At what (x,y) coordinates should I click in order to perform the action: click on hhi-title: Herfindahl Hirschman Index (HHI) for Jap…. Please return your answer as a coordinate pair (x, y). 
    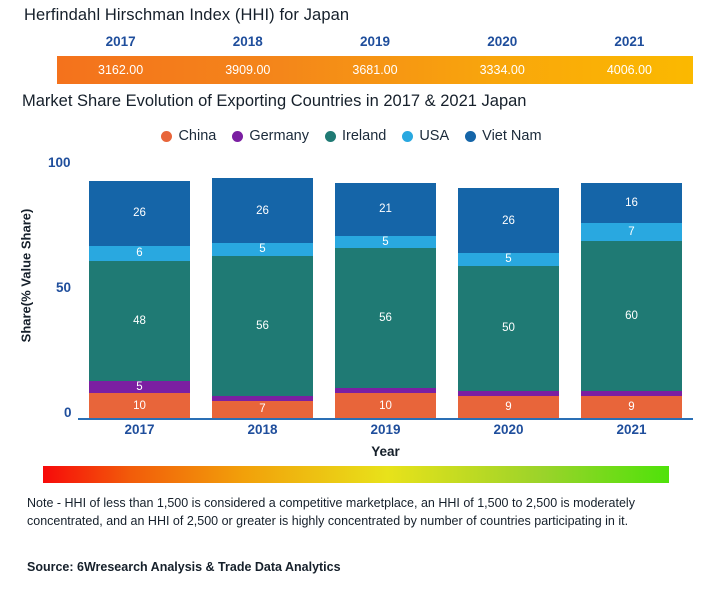
    Looking at the image, I should click on (187, 15).